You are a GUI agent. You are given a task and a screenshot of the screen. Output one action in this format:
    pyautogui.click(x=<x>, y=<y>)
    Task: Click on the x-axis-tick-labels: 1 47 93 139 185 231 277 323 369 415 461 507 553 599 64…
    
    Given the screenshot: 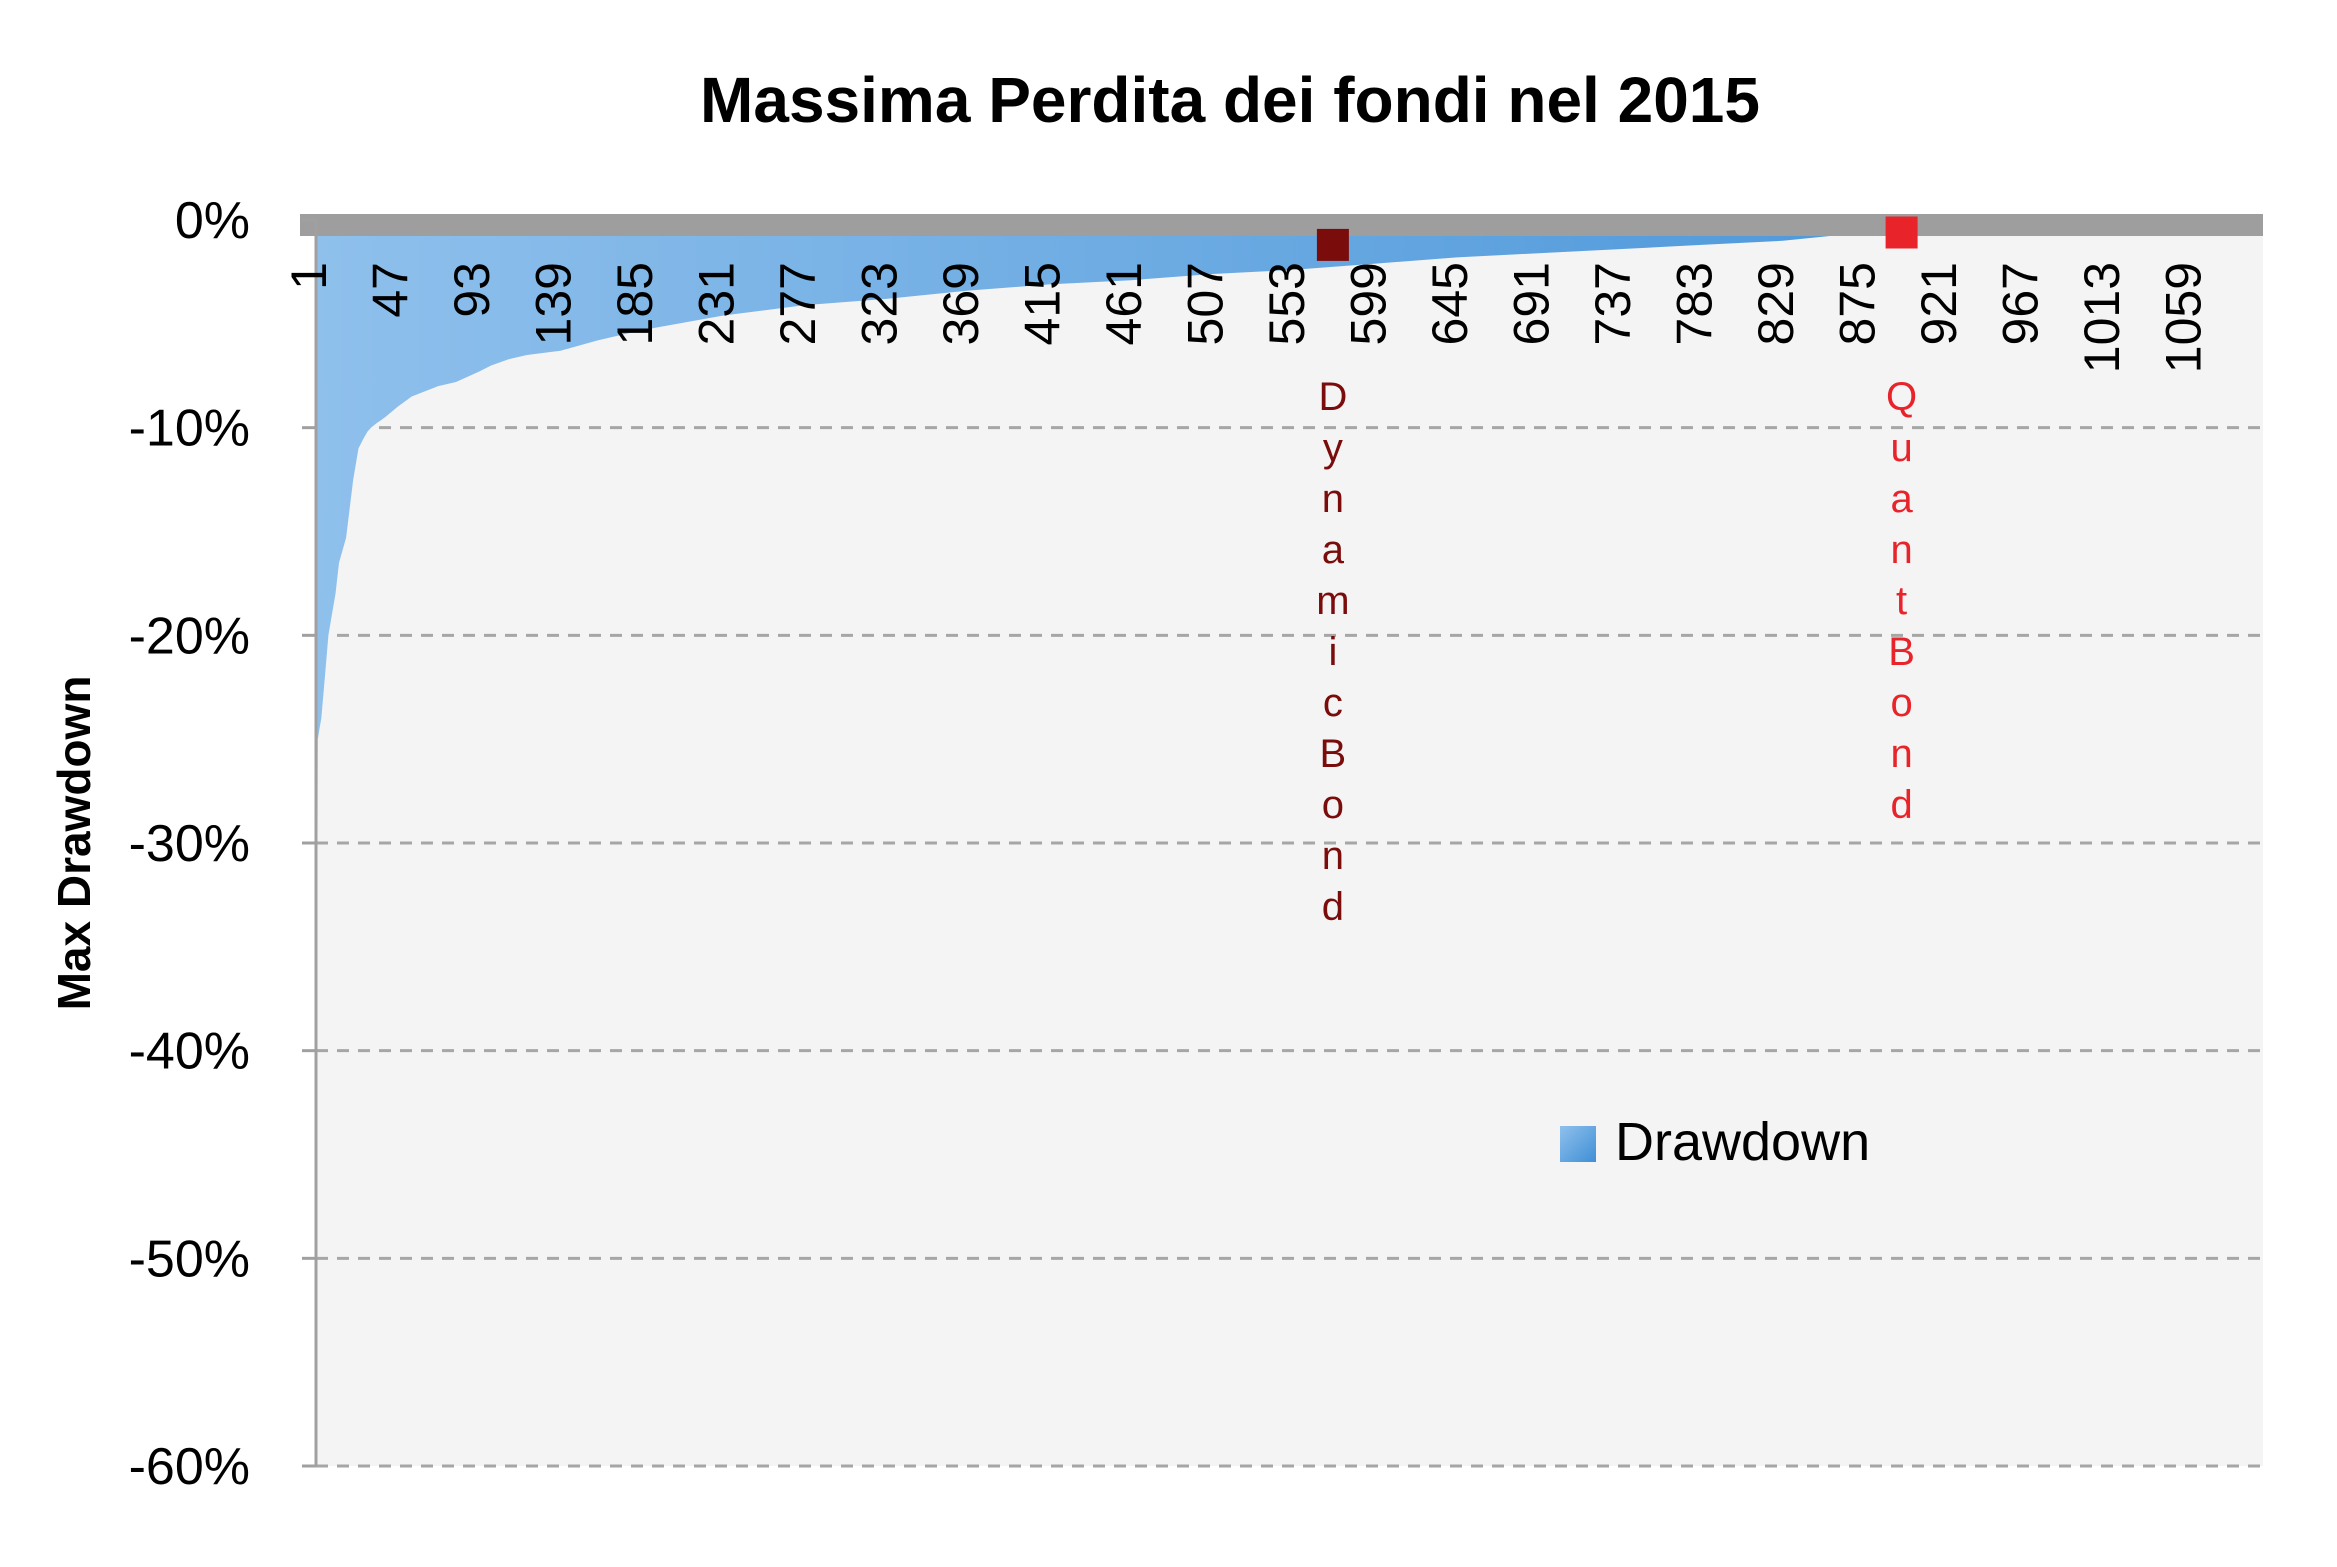 What is the action you would take?
    pyautogui.click(x=1246, y=317)
    